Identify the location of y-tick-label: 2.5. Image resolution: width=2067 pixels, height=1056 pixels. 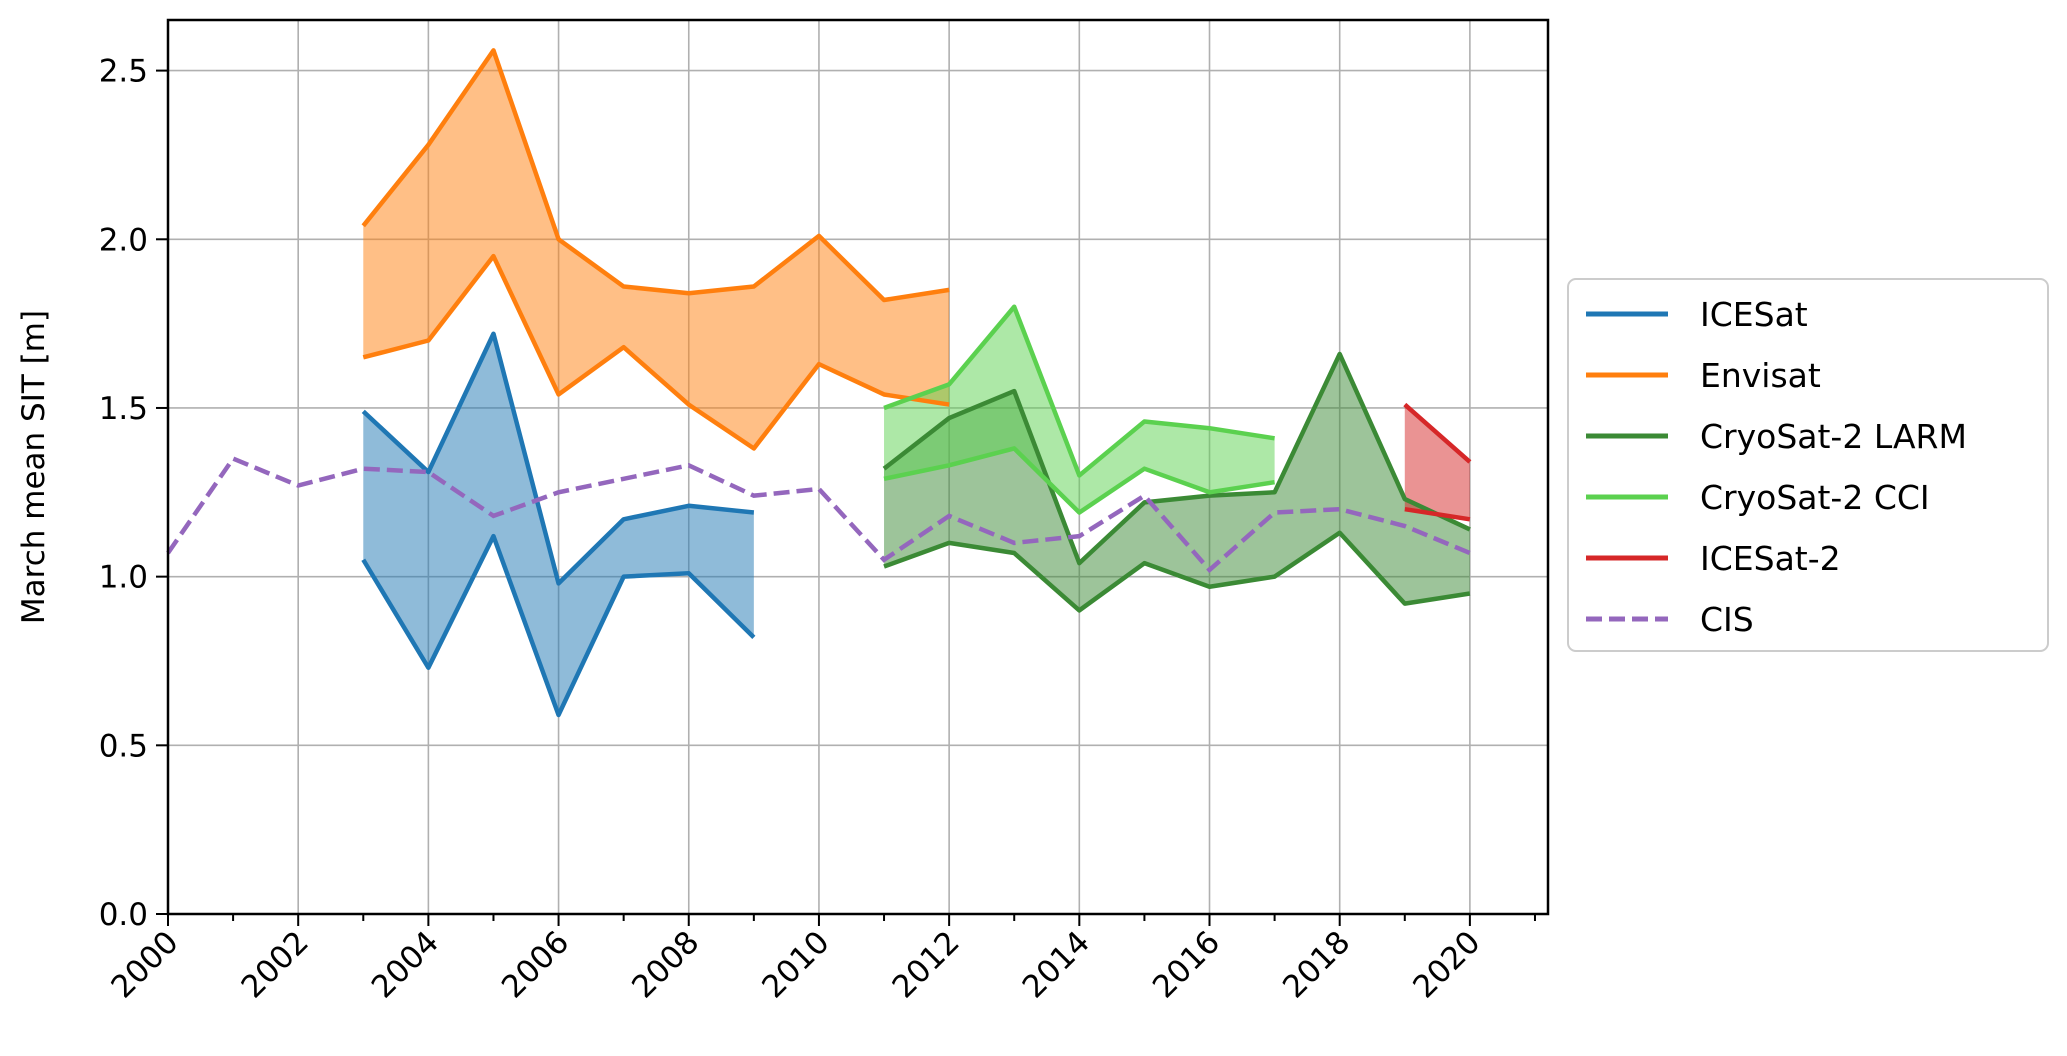
(123, 72).